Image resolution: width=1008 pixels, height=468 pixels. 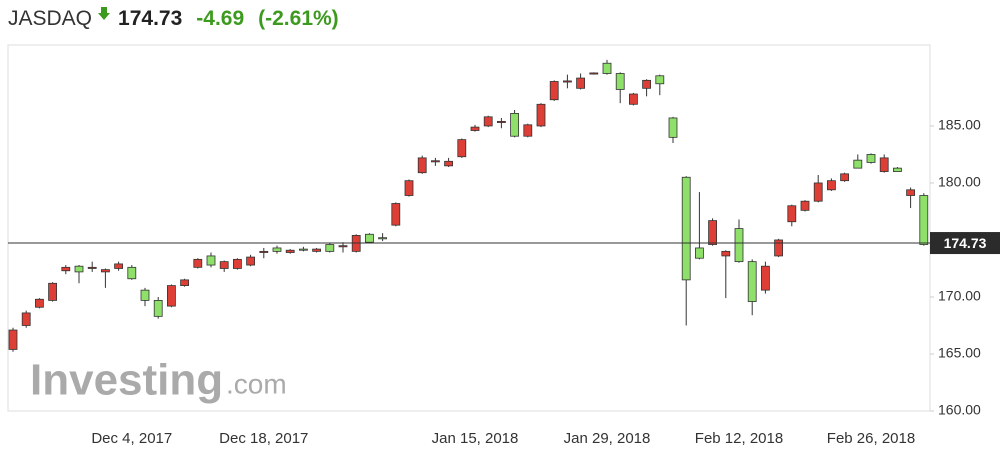 What do you see at coordinates (739, 438) in the screenshot?
I see `x-tick-label: Feb 12, 2018` at bounding box center [739, 438].